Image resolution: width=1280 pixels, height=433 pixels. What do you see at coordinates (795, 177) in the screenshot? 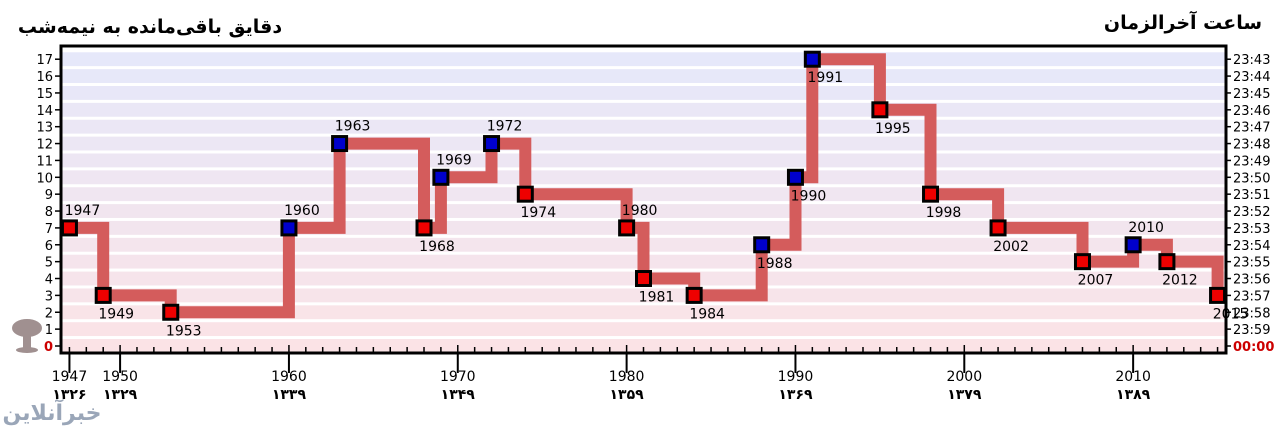
I see `marker-1990` at bounding box center [795, 177].